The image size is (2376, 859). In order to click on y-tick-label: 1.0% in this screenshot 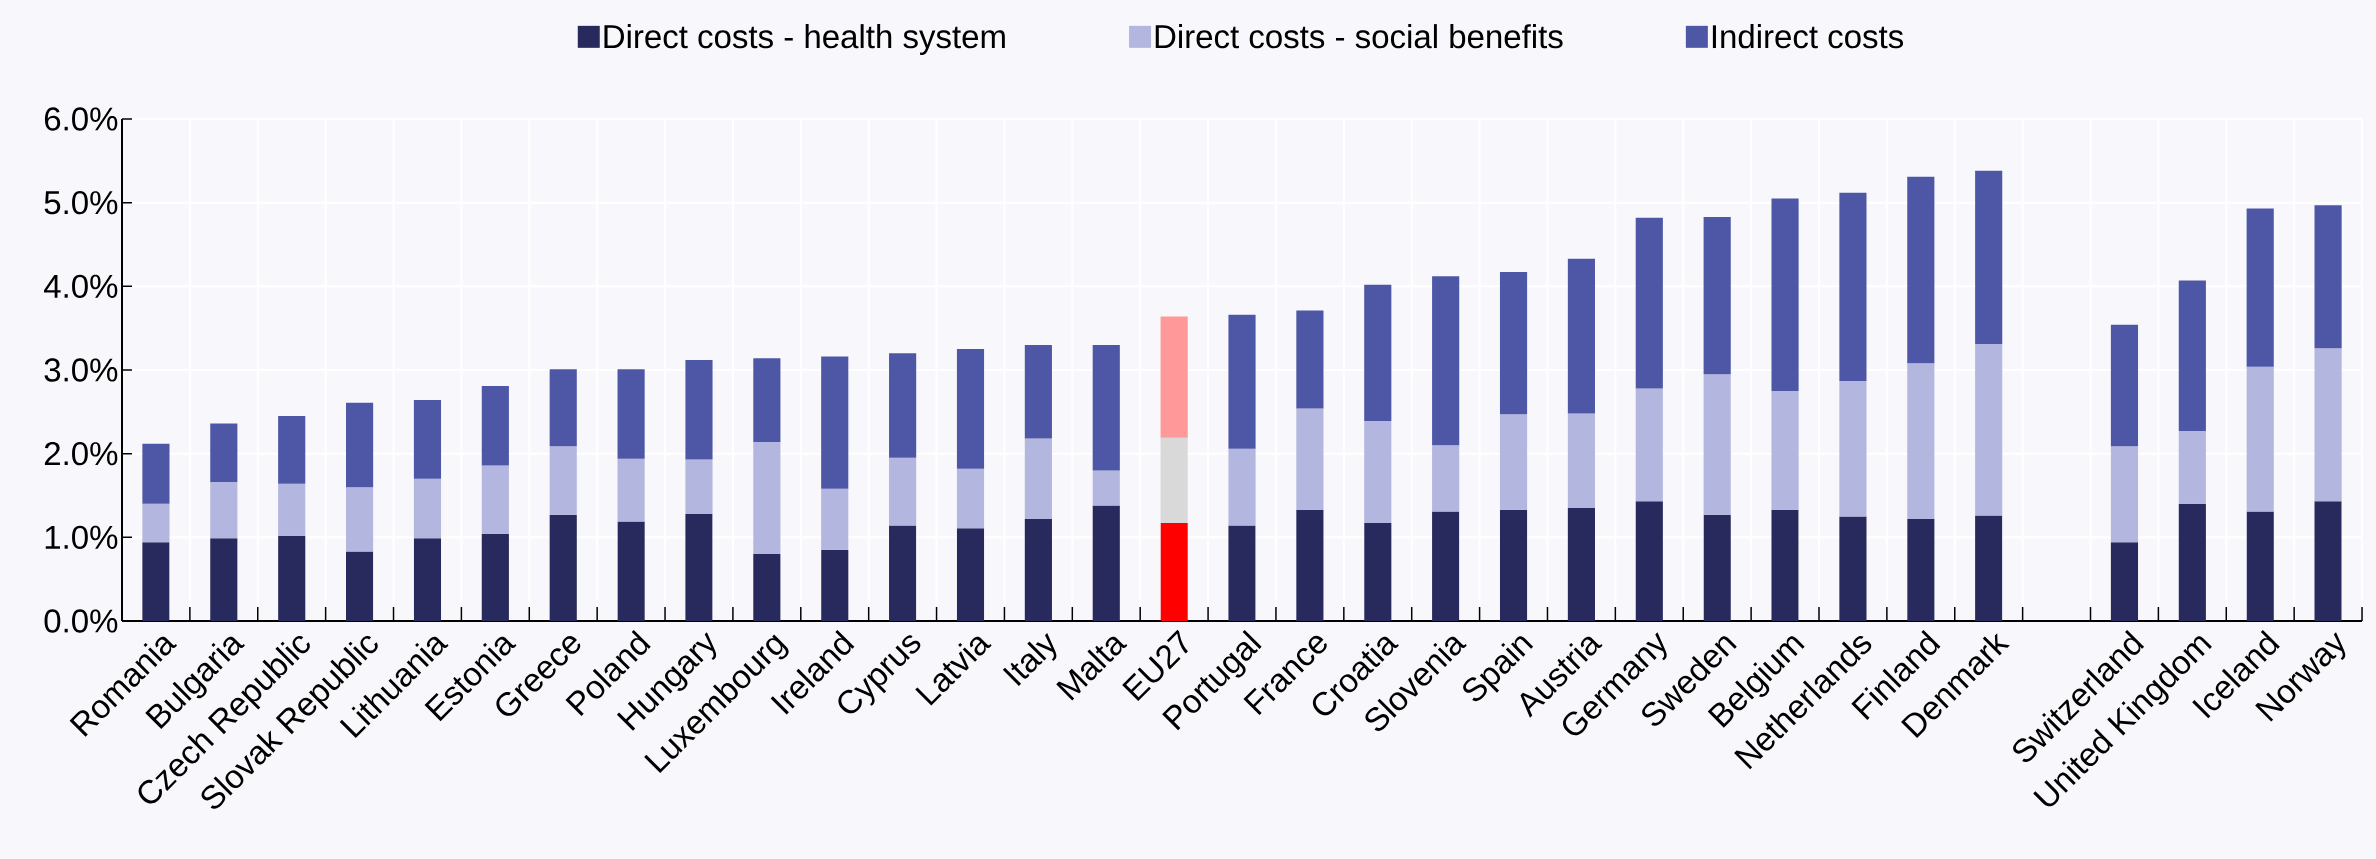, I will do `click(81, 537)`.